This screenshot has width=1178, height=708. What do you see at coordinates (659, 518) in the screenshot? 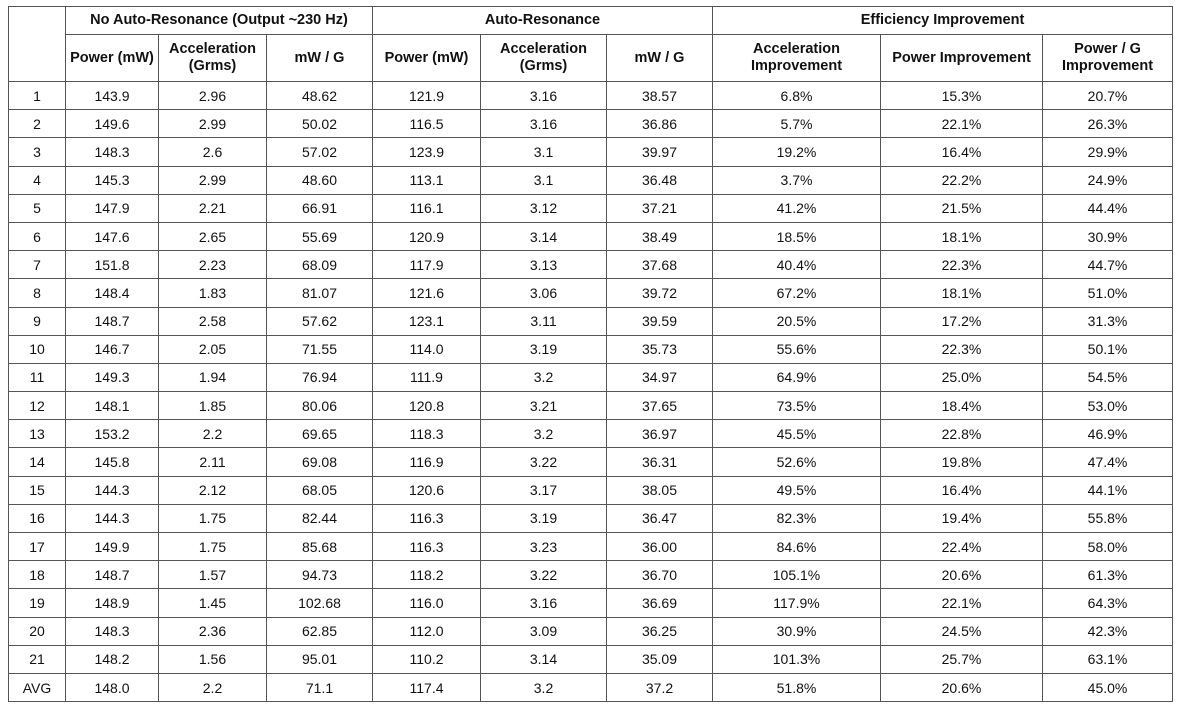
I see `table-cell: 36.47` at bounding box center [659, 518].